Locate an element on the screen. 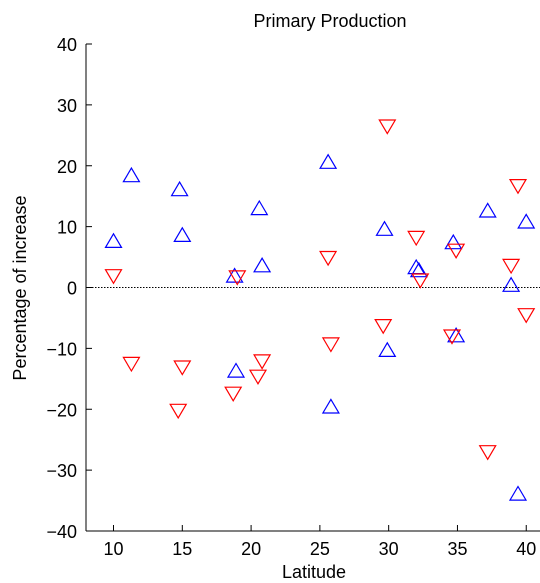 Image resolution: width=540 pixels, height=583 pixels. y-tick-label: −30 is located at coordinates (61, 471).